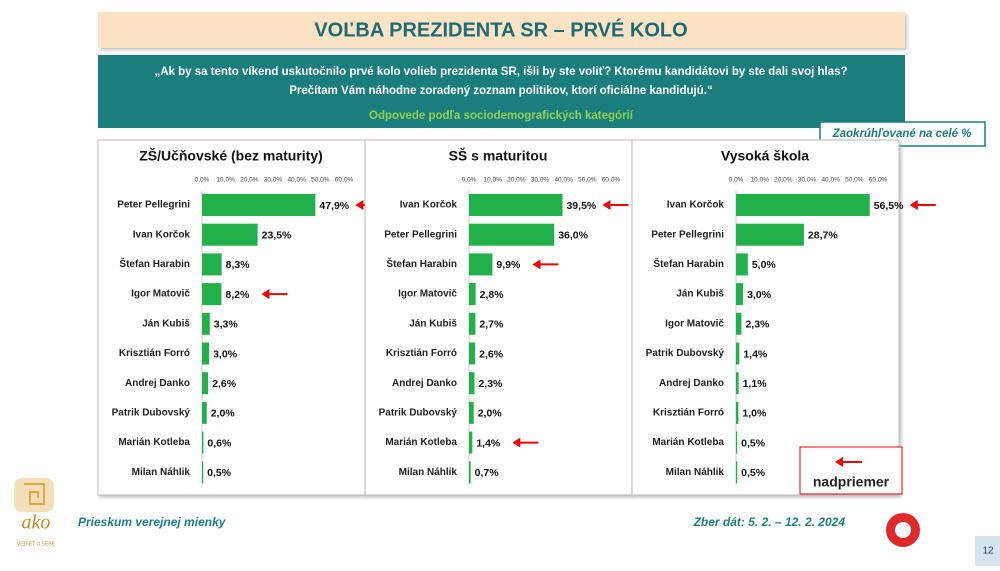  Describe the element at coordinates (755, 384) in the screenshot. I see `value-label: 1,1%` at that location.